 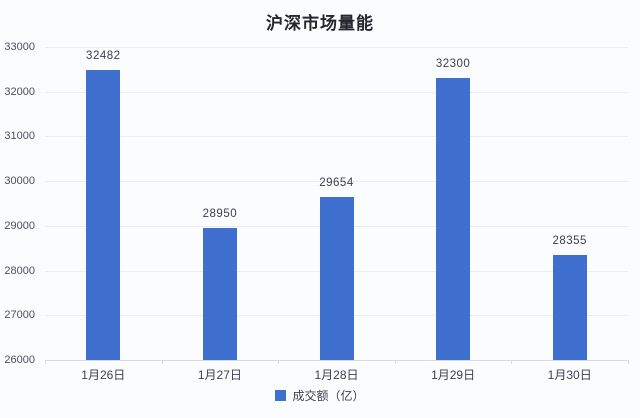 I want to click on x-axis-category-label: 1月26日, so click(x=103, y=375).